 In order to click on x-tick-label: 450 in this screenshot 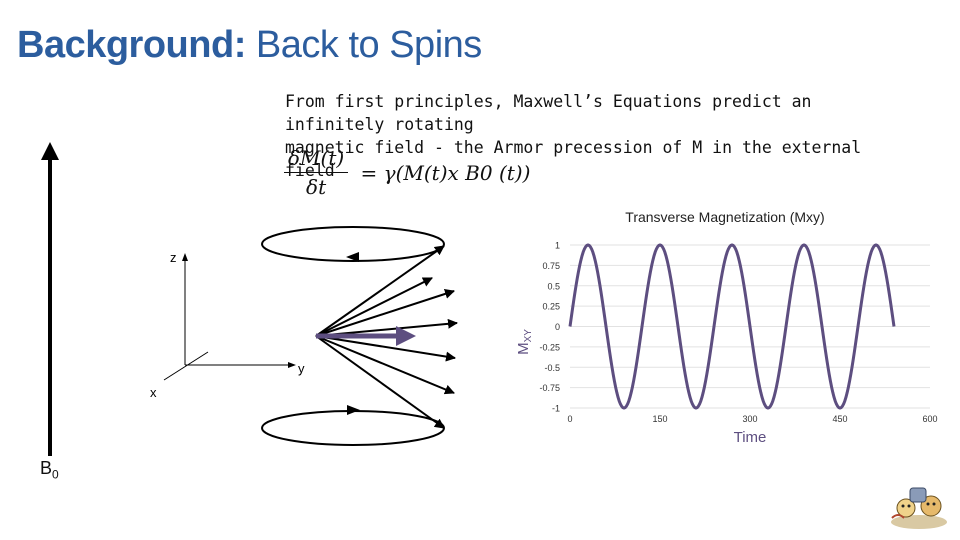, I will do `click(839, 419)`.